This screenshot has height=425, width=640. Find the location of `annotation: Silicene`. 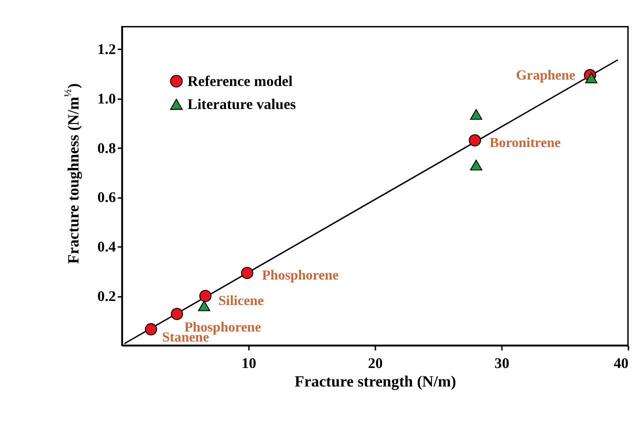

annotation: Silicene is located at coordinates (241, 300).